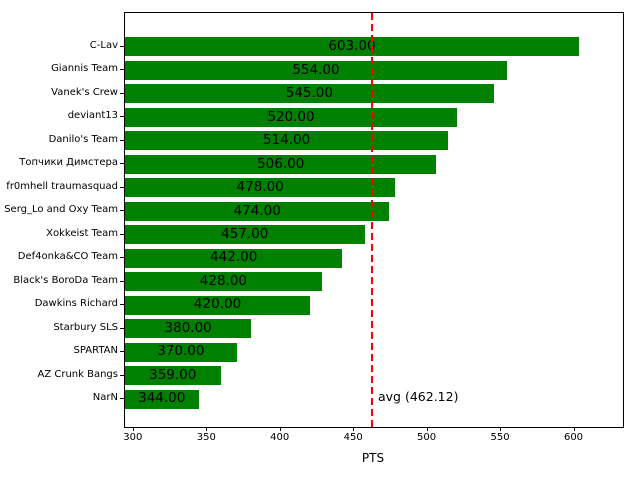  What do you see at coordinates (78, 374) in the screenshot?
I see `y-tick-label: AZ Crunk Bangs` at bounding box center [78, 374].